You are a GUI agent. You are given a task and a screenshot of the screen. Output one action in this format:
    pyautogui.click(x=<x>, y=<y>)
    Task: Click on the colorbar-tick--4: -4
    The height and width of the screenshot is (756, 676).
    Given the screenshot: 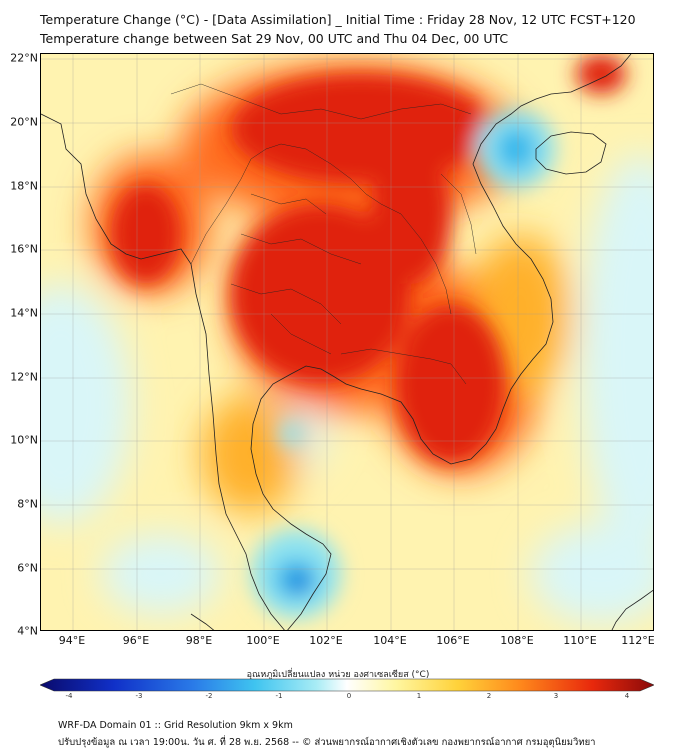 What is the action you would take?
    pyautogui.click(x=69, y=696)
    